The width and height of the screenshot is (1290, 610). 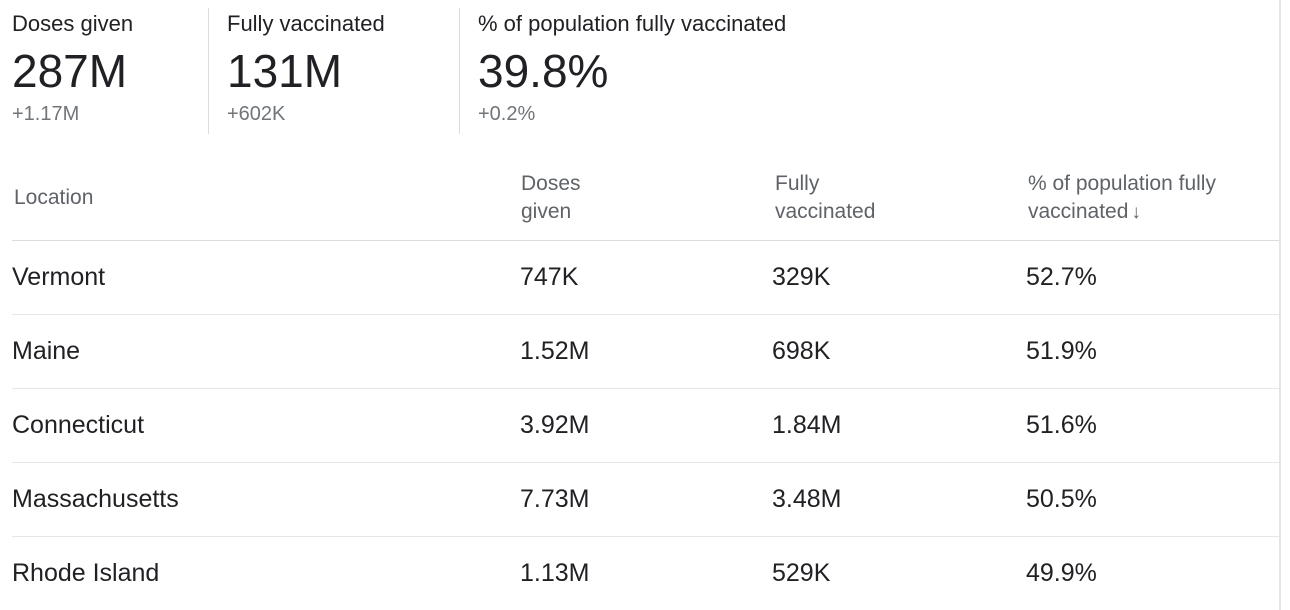 I want to click on panel-right-border, so click(x=1280, y=305).